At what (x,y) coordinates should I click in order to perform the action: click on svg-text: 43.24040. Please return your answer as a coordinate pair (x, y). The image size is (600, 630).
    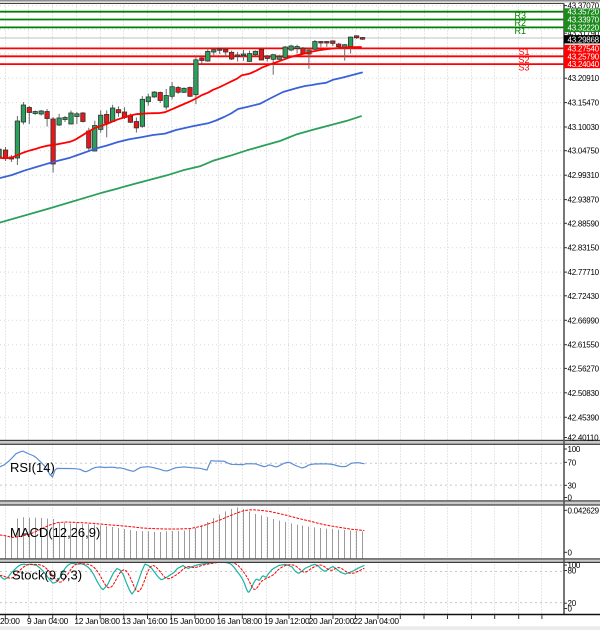
    Looking at the image, I should click on (584, 64).